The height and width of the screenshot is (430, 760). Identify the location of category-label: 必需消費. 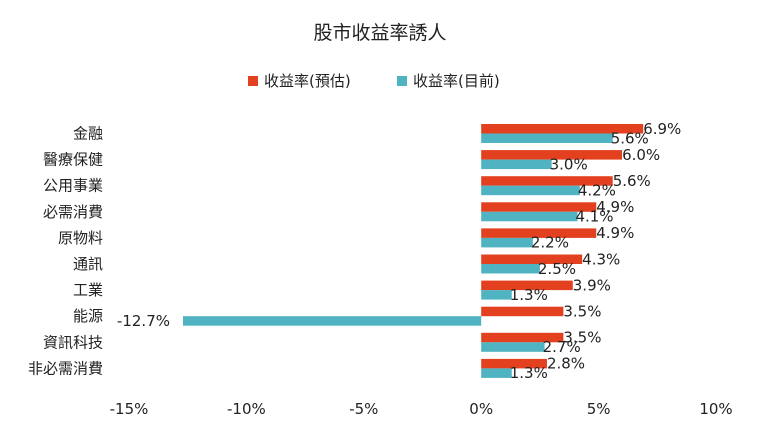
(73, 212).